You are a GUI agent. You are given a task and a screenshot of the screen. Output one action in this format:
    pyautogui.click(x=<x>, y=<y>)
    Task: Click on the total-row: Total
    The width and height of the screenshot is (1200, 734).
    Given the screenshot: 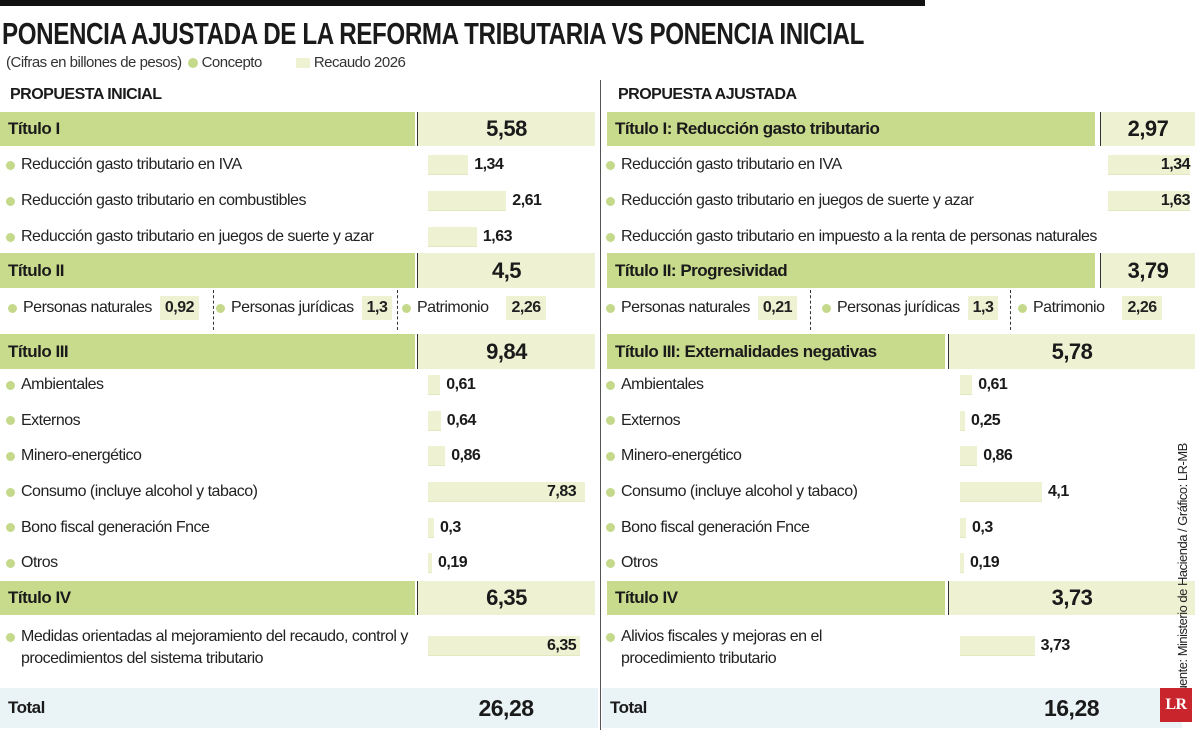 What is the action you would take?
    pyautogui.click(x=892, y=708)
    